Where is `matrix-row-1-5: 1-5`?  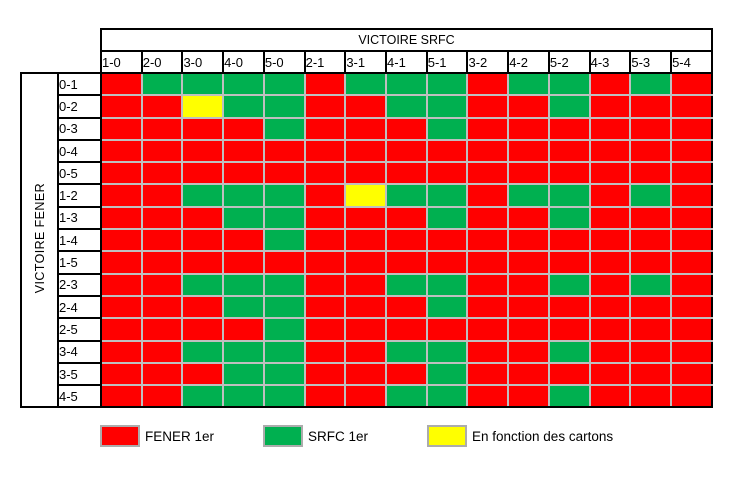 matrix-row-1-5: 1-5 is located at coordinates (367, 262).